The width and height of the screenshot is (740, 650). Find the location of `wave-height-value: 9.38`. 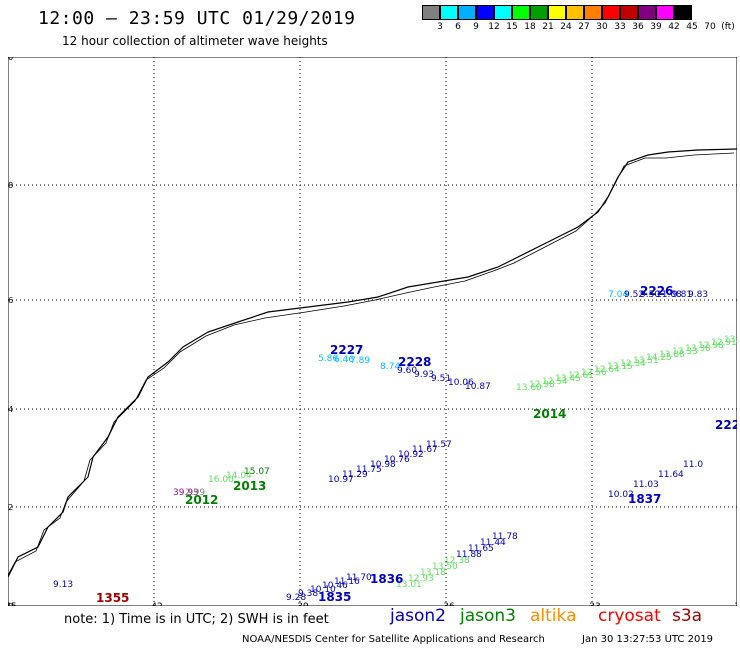

wave-height-value: 9.38 is located at coordinates (308, 594).